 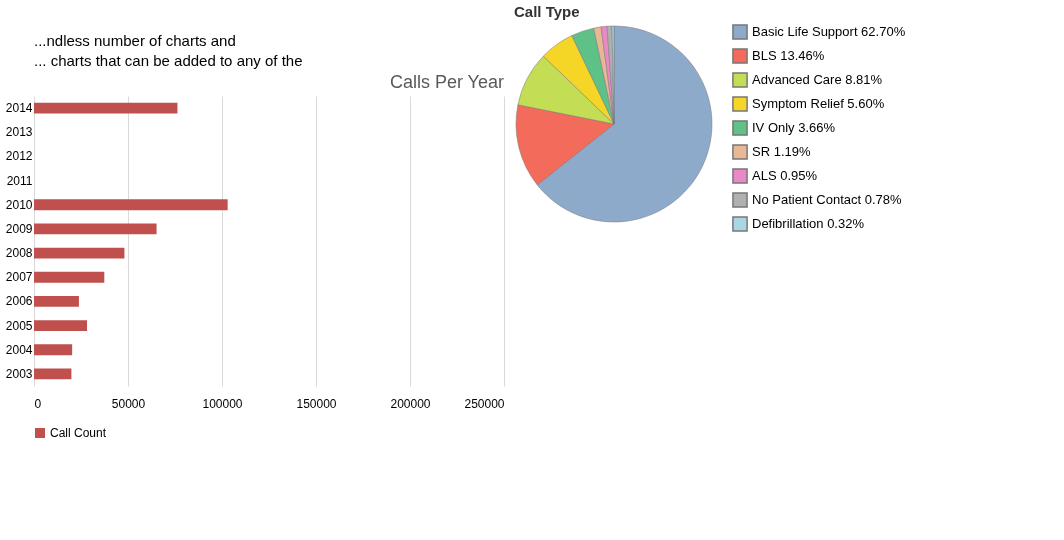 What do you see at coordinates (19, 180) in the screenshot?
I see `y-tick-label: 2011` at bounding box center [19, 180].